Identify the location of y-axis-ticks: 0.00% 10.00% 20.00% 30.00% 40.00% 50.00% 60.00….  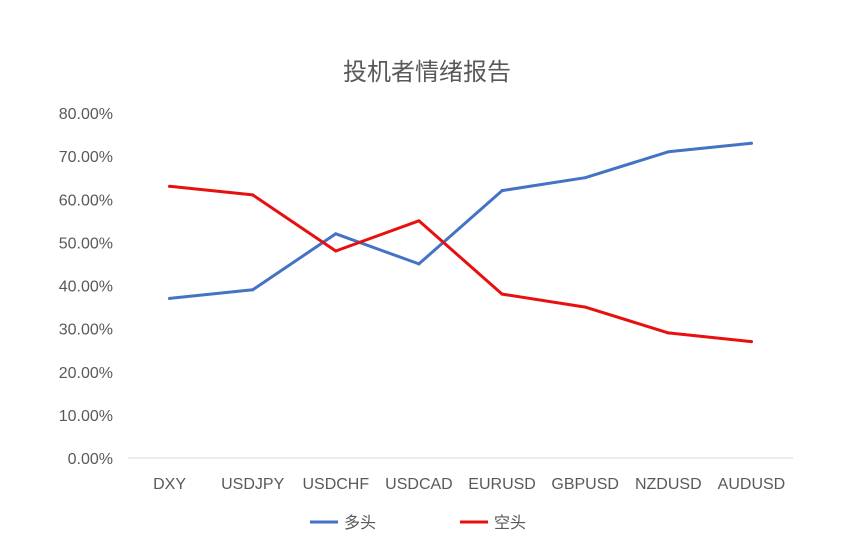
(86, 287).